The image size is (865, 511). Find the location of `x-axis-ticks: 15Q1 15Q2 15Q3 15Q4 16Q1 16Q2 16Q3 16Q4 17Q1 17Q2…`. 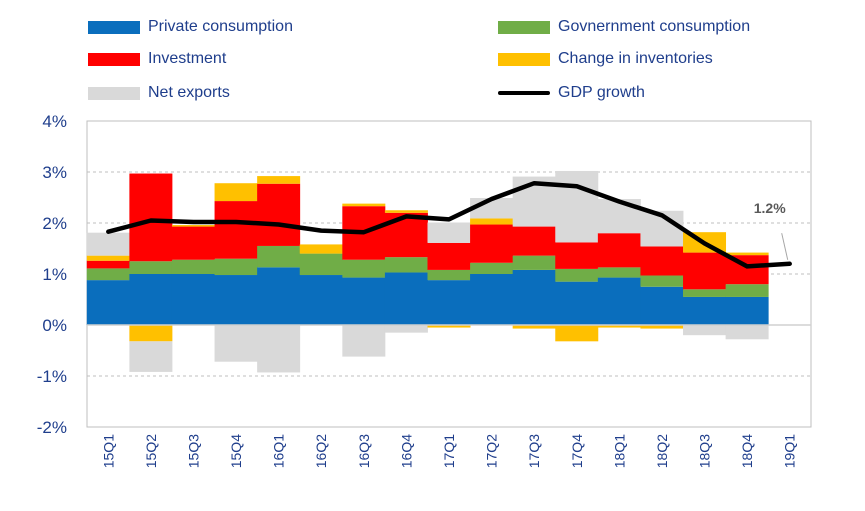

x-axis-ticks: 15Q1 15Q2 15Q3 15Q4 16Q1 16Q2 16Q3 16Q4 17Q1 17Q2… is located at coordinates (448, 451).